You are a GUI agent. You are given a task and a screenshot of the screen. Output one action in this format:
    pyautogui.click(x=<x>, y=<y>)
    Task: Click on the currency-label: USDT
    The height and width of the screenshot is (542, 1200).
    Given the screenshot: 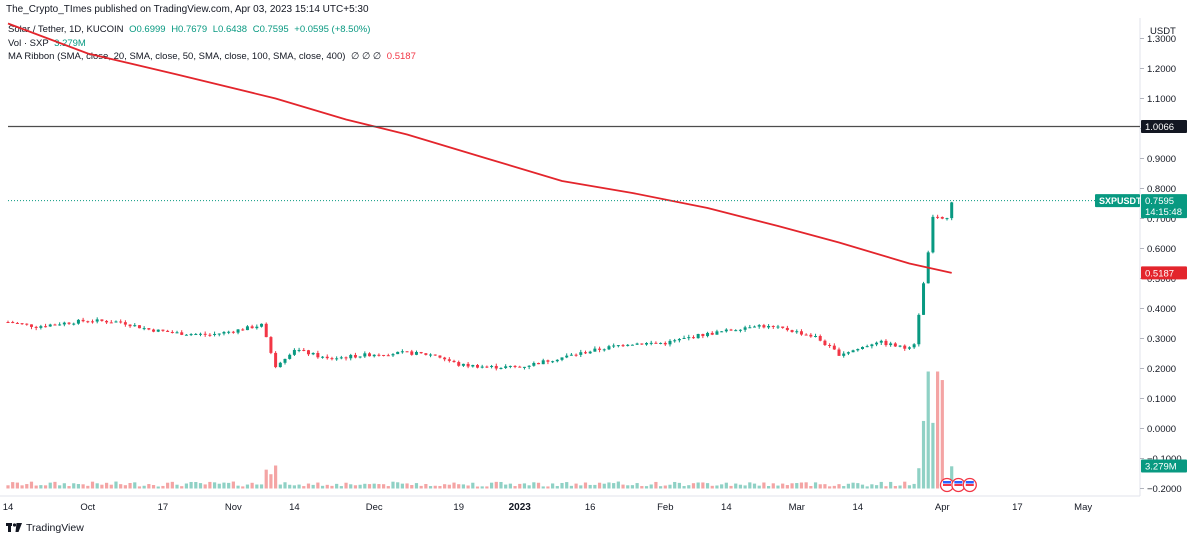 What is the action you would take?
    pyautogui.click(x=1163, y=31)
    